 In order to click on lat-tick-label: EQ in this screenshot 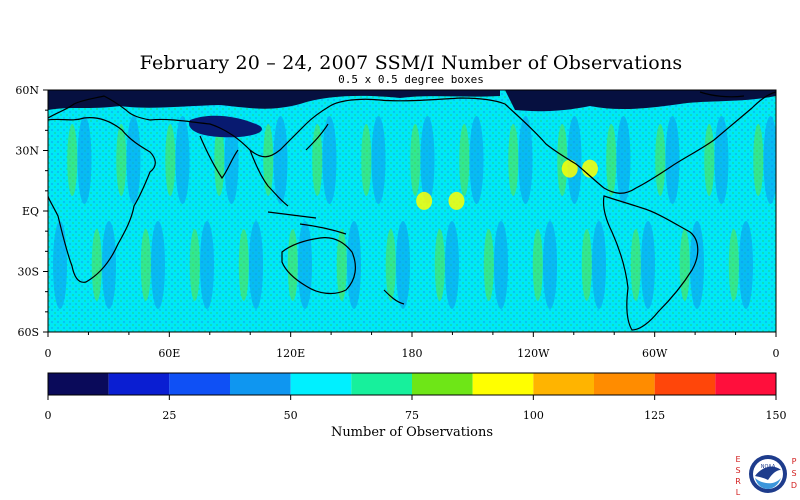, I will do `click(30, 211)`.